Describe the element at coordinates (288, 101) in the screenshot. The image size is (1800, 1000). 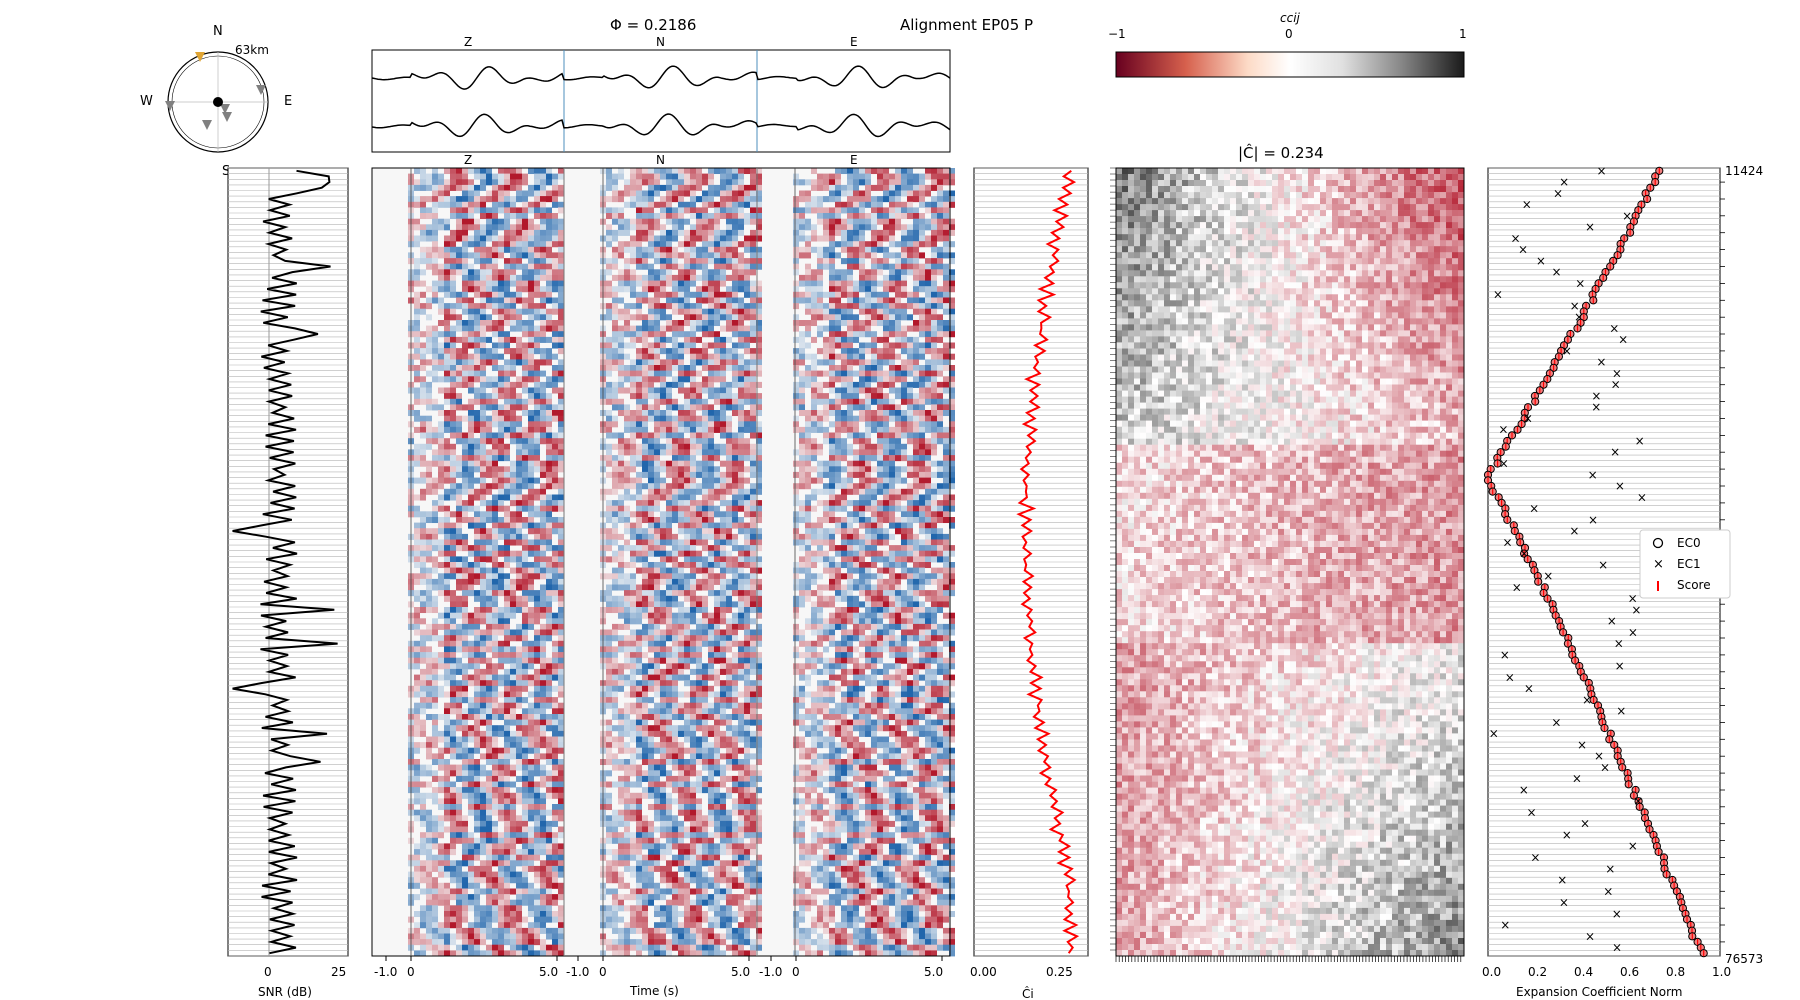
I see `compass-east-label: E` at that location.